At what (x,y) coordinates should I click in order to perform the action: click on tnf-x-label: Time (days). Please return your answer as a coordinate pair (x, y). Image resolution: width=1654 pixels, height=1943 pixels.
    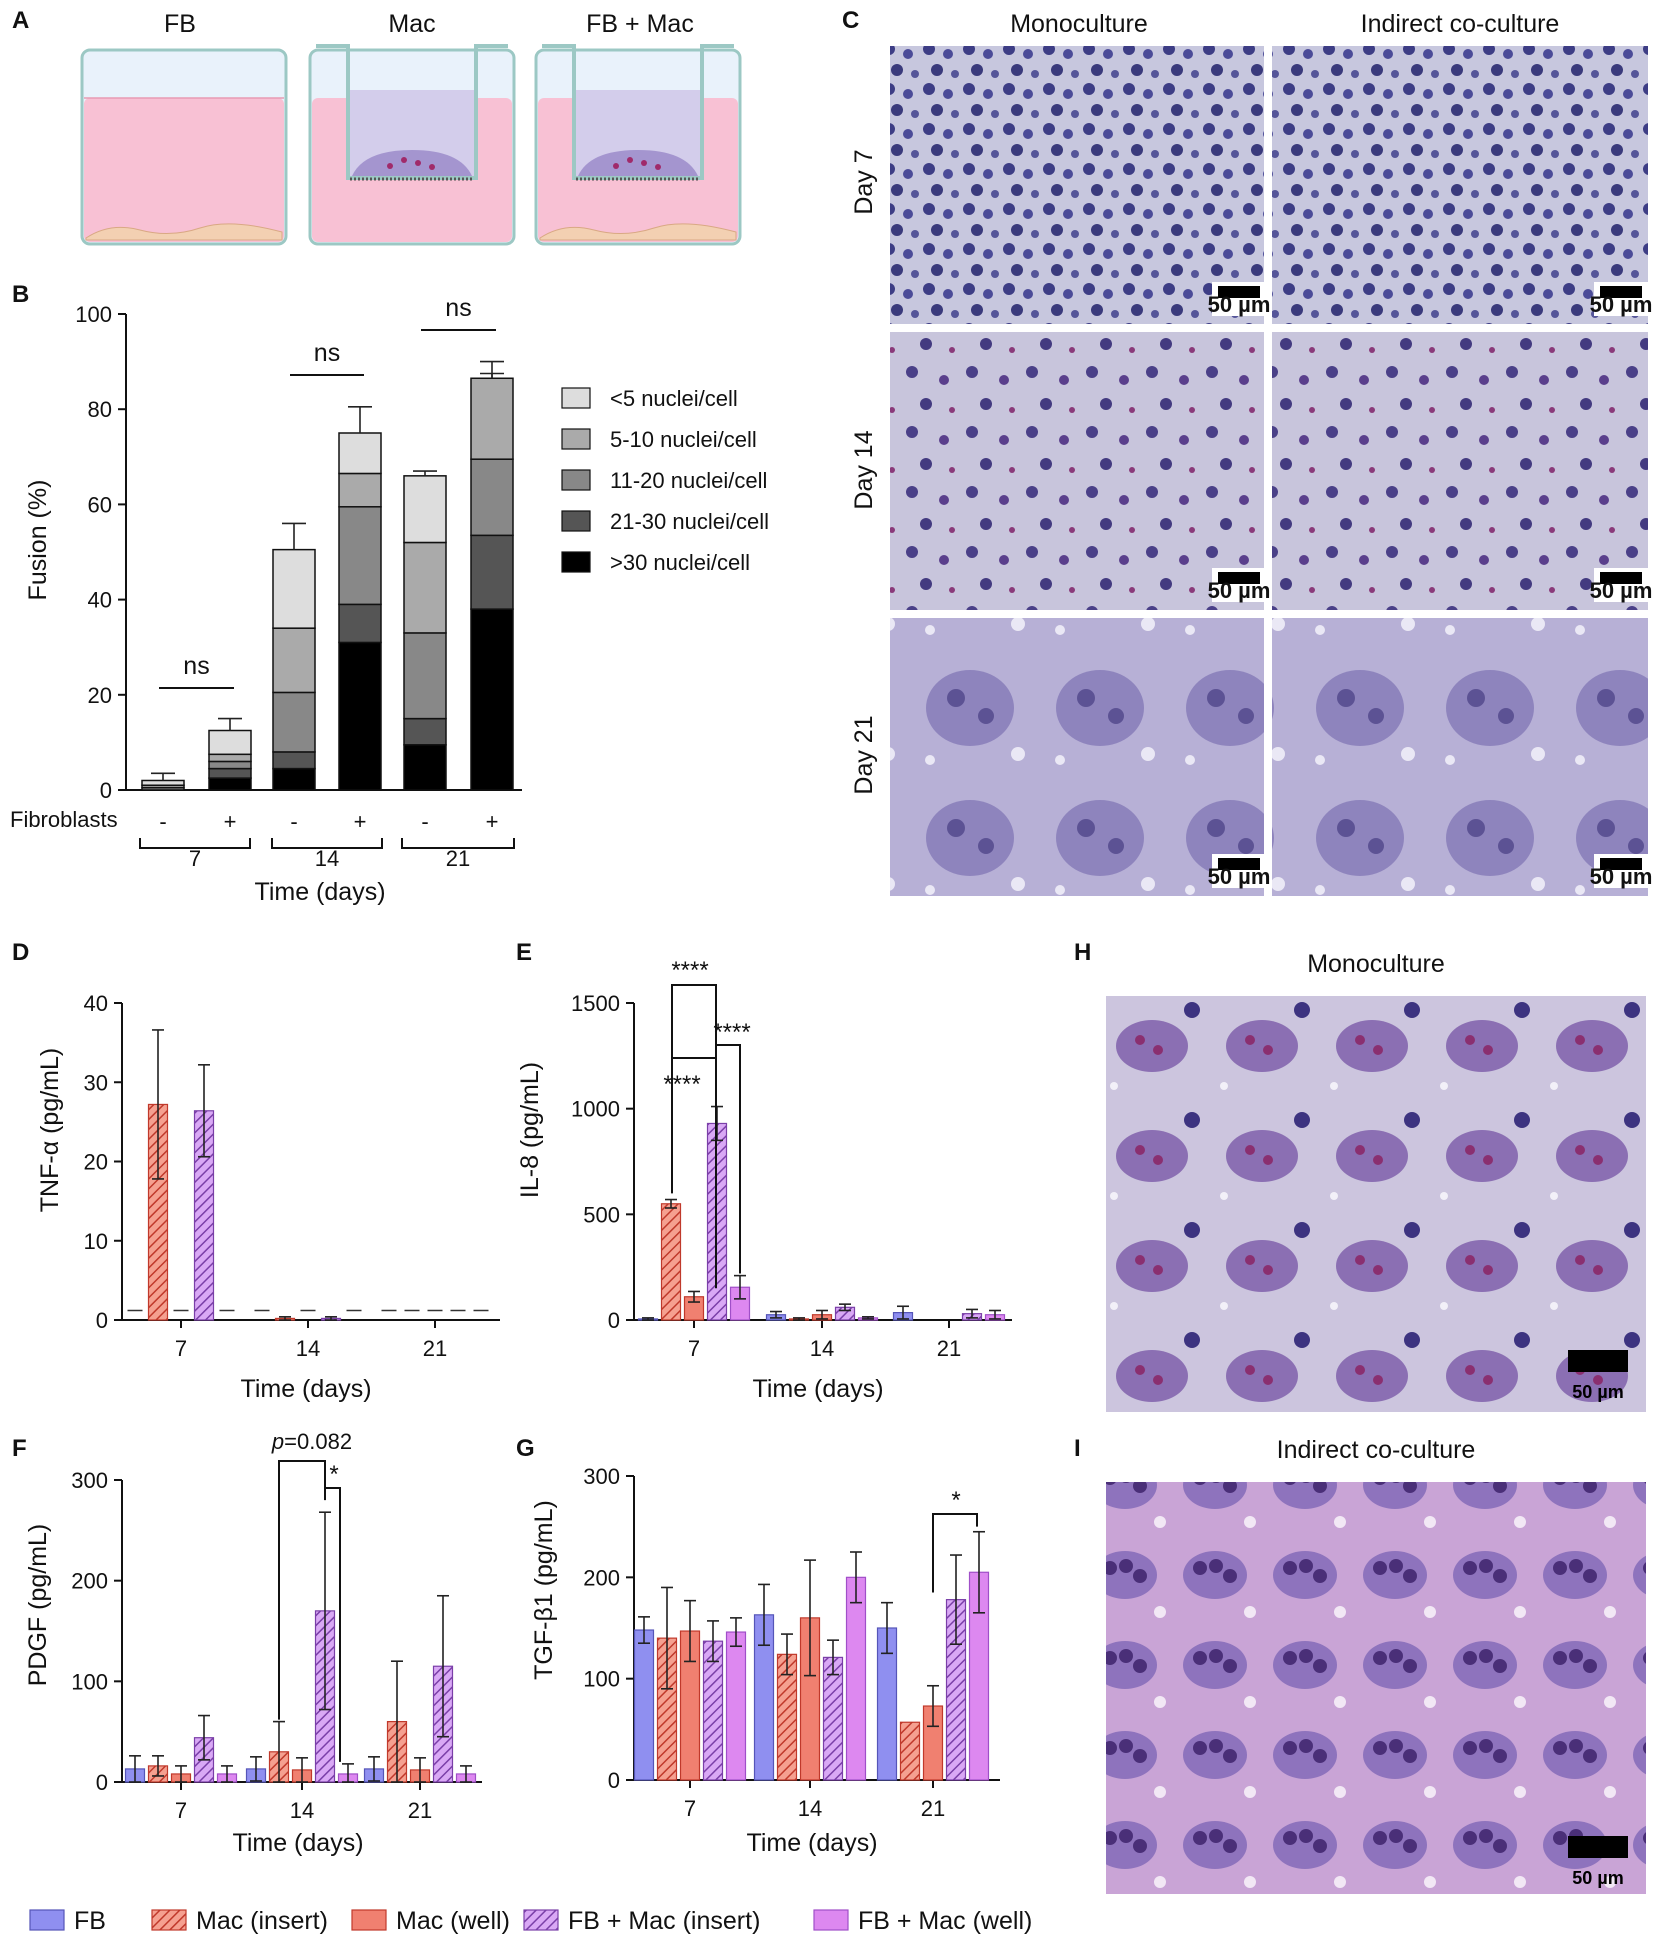
    Looking at the image, I should click on (305, 1389).